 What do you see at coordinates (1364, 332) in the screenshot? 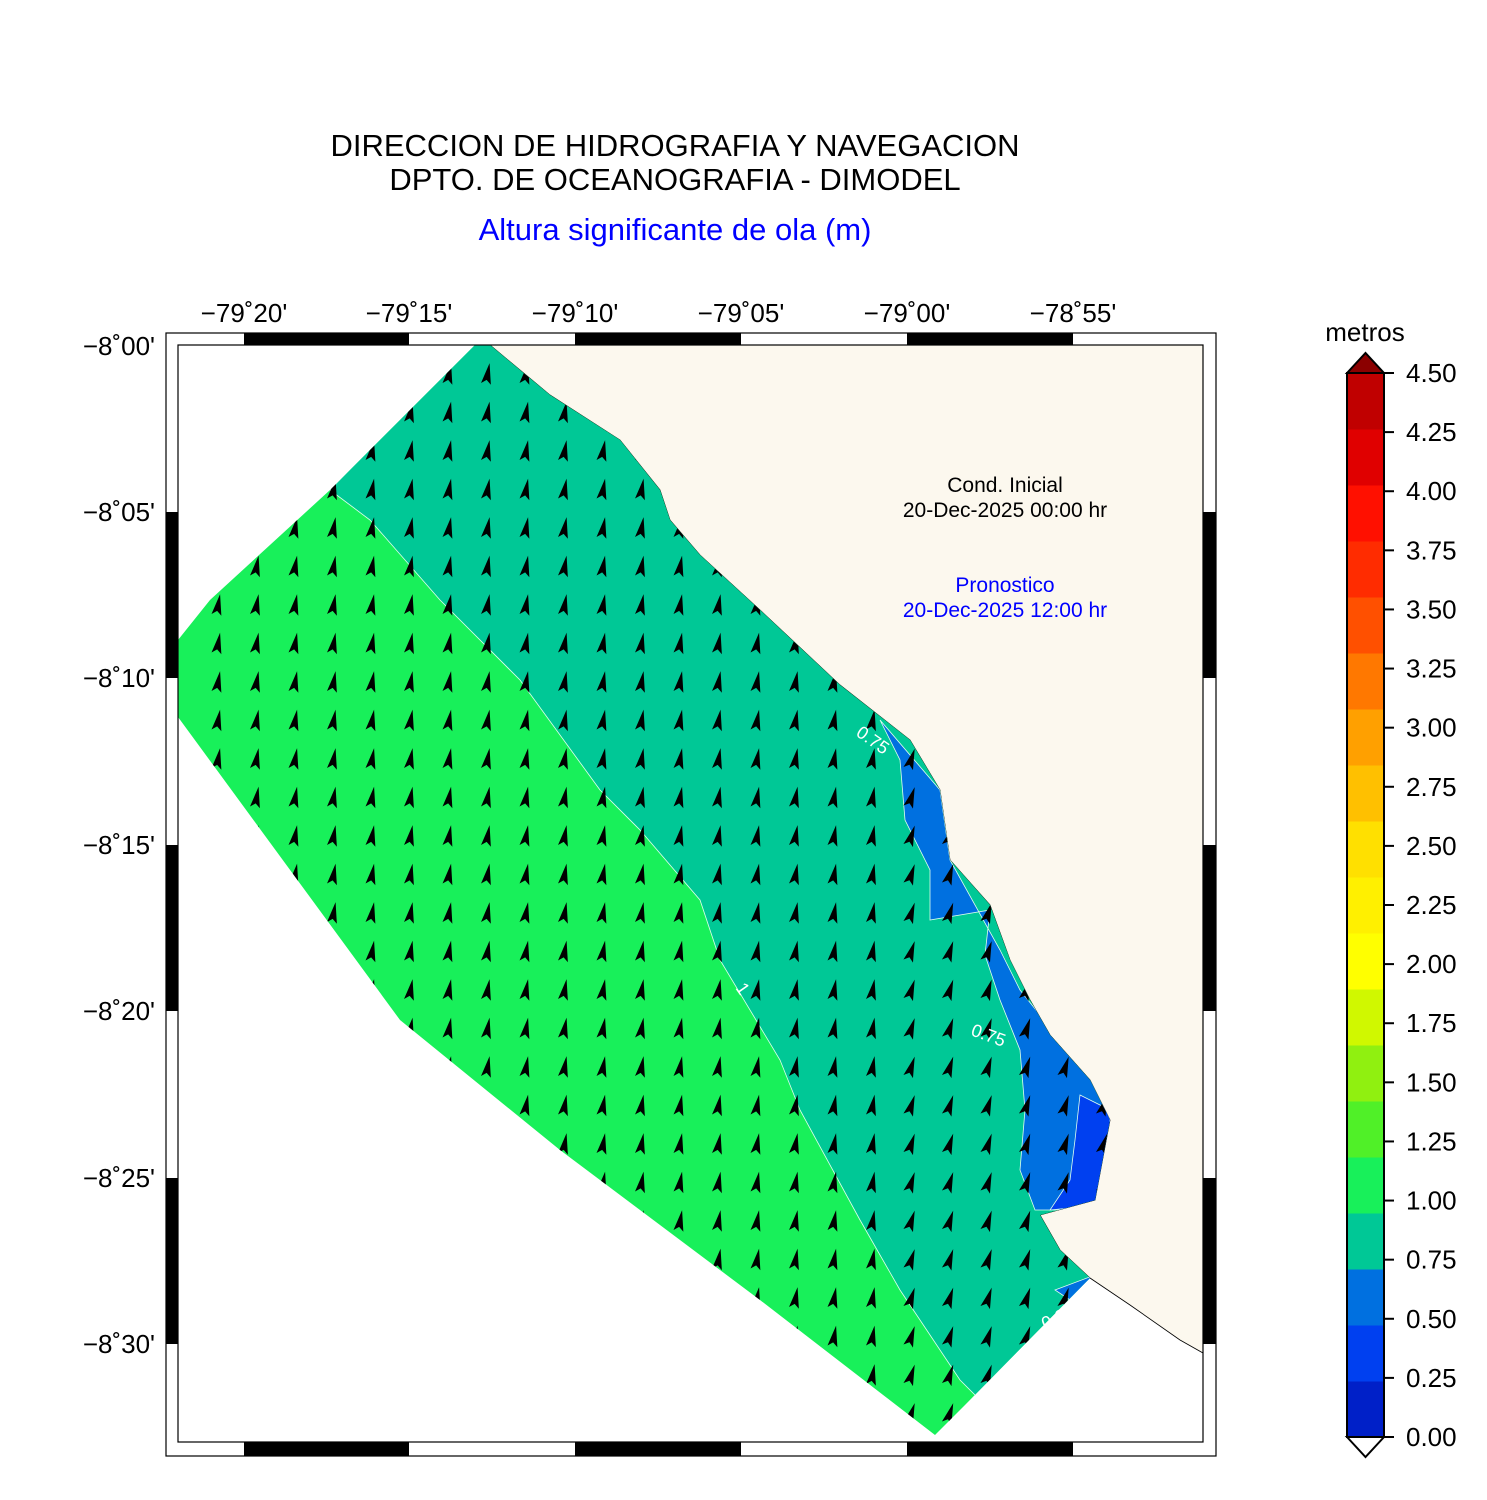
I see `colorbar-title: metros` at bounding box center [1364, 332].